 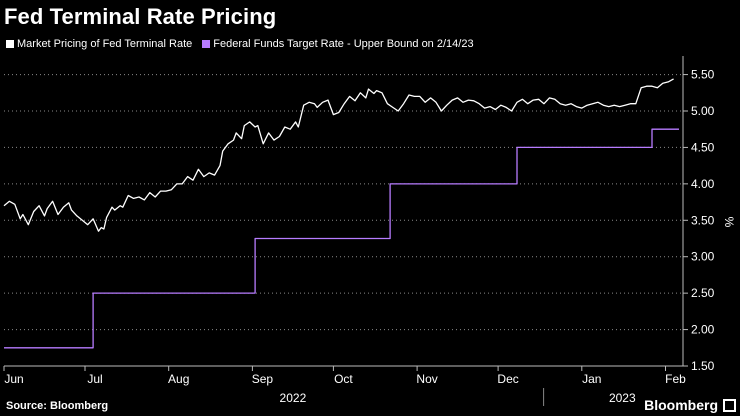 What do you see at coordinates (703, 184) in the screenshot?
I see `y-tick-label: 4.00` at bounding box center [703, 184].